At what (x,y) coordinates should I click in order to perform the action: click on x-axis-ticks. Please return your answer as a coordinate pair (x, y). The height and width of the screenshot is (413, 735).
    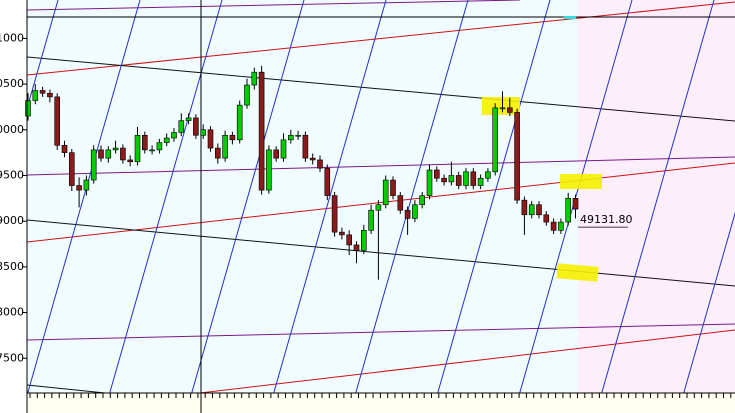
    Looking at the image, I should click on (380, 395).